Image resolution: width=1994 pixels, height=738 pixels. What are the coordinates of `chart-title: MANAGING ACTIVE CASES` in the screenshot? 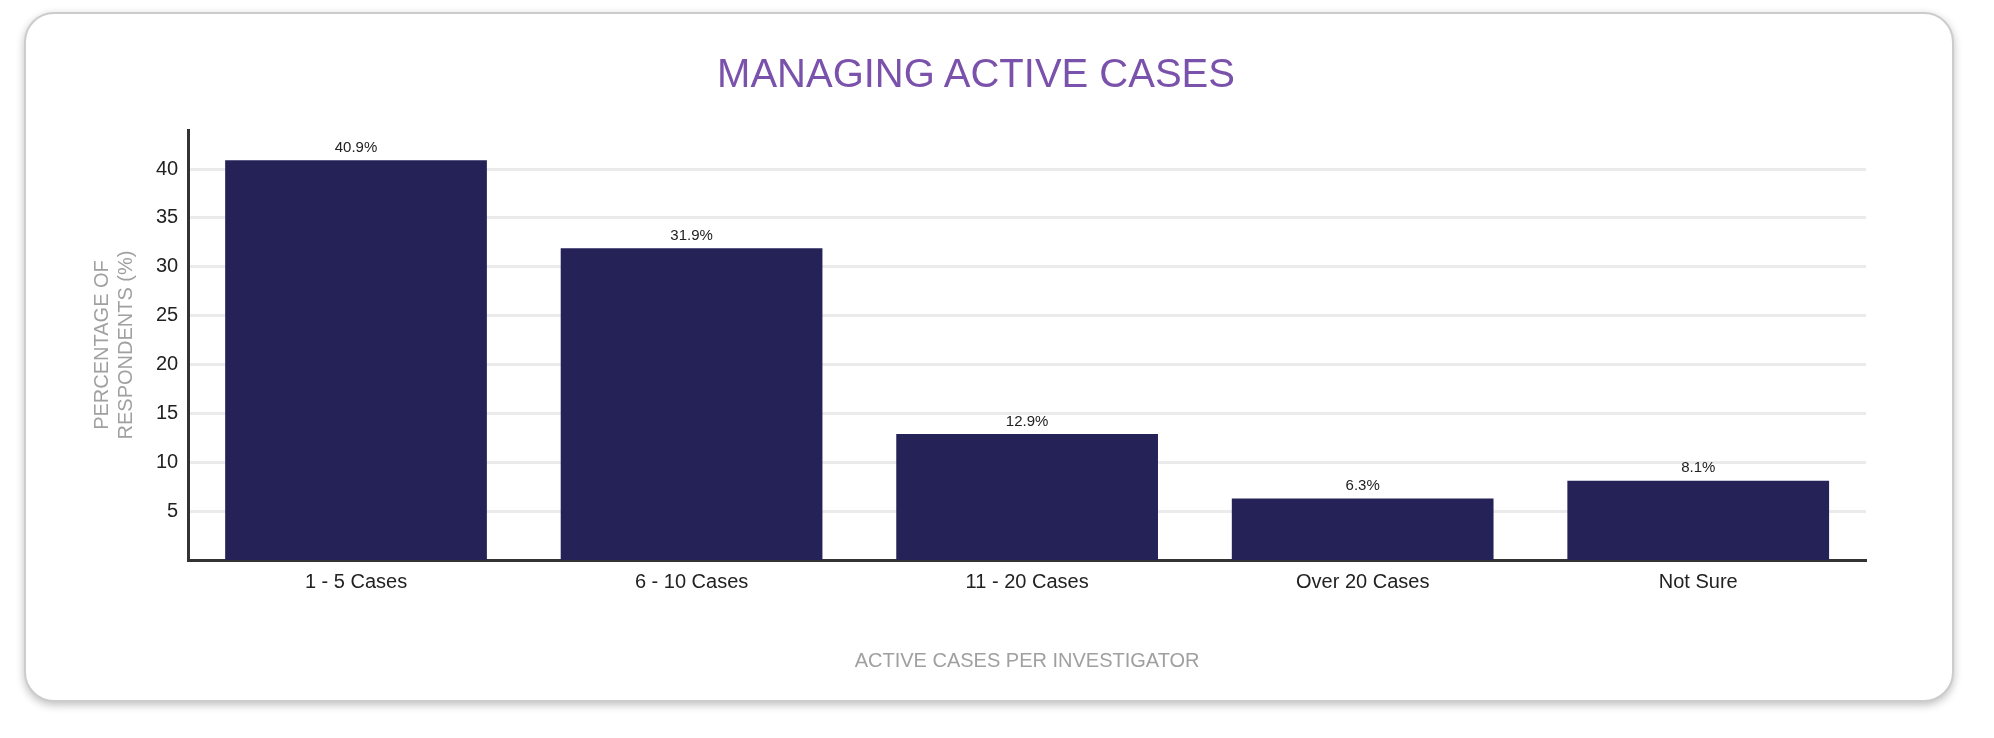 It's located at (976, 73).